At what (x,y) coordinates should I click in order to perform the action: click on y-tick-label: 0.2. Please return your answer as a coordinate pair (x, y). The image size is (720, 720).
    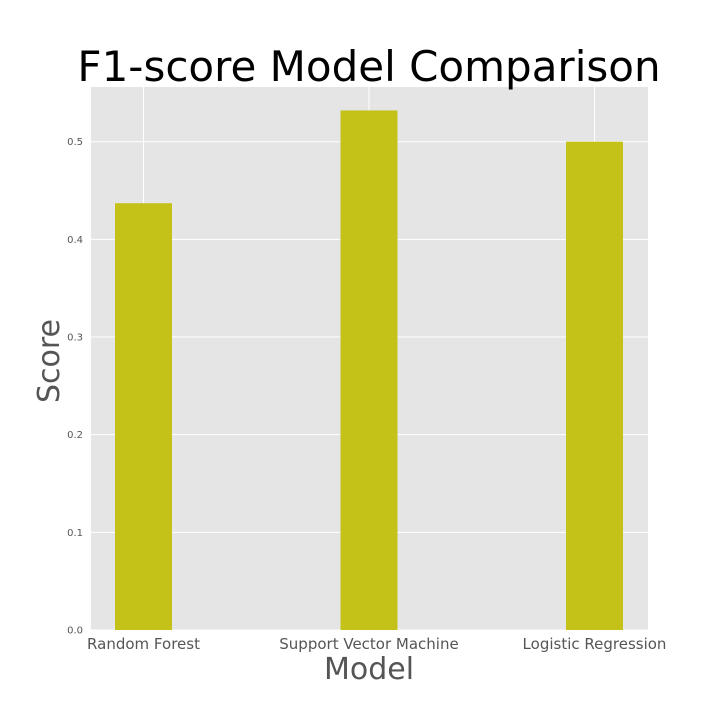
    Looking at the image, I should click on (75, 435).